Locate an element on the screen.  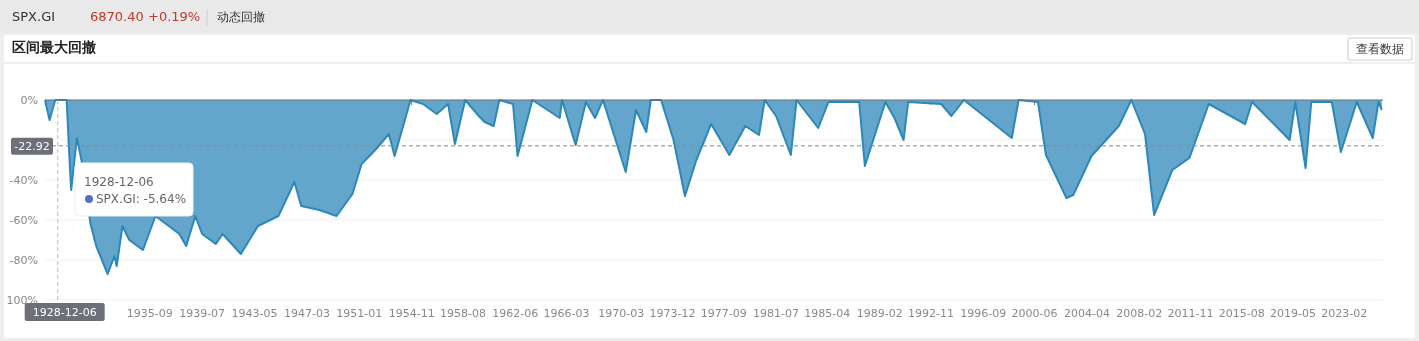
ref-line-label: 1928-12-06 is located at coordinates (64, 312).